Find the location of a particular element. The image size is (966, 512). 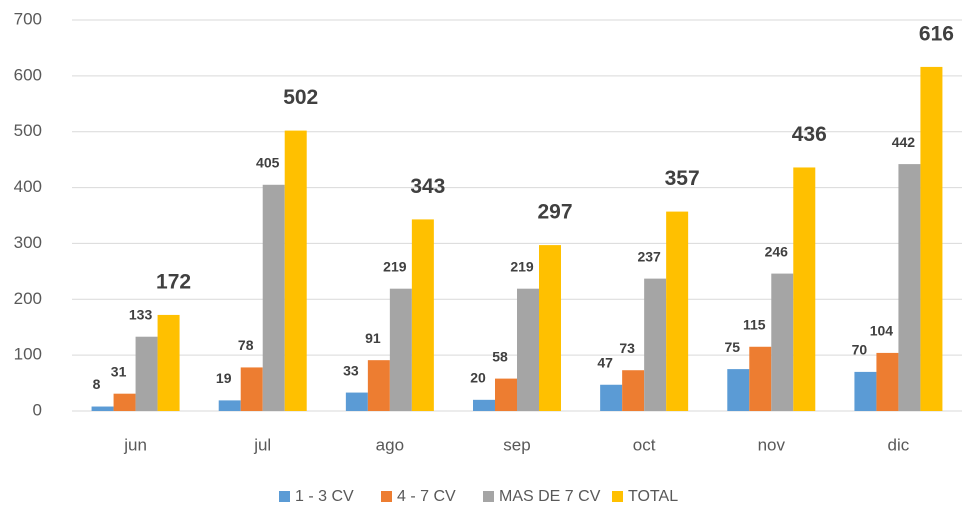

x-tick-label: nov is located at coordinates (772, 444).